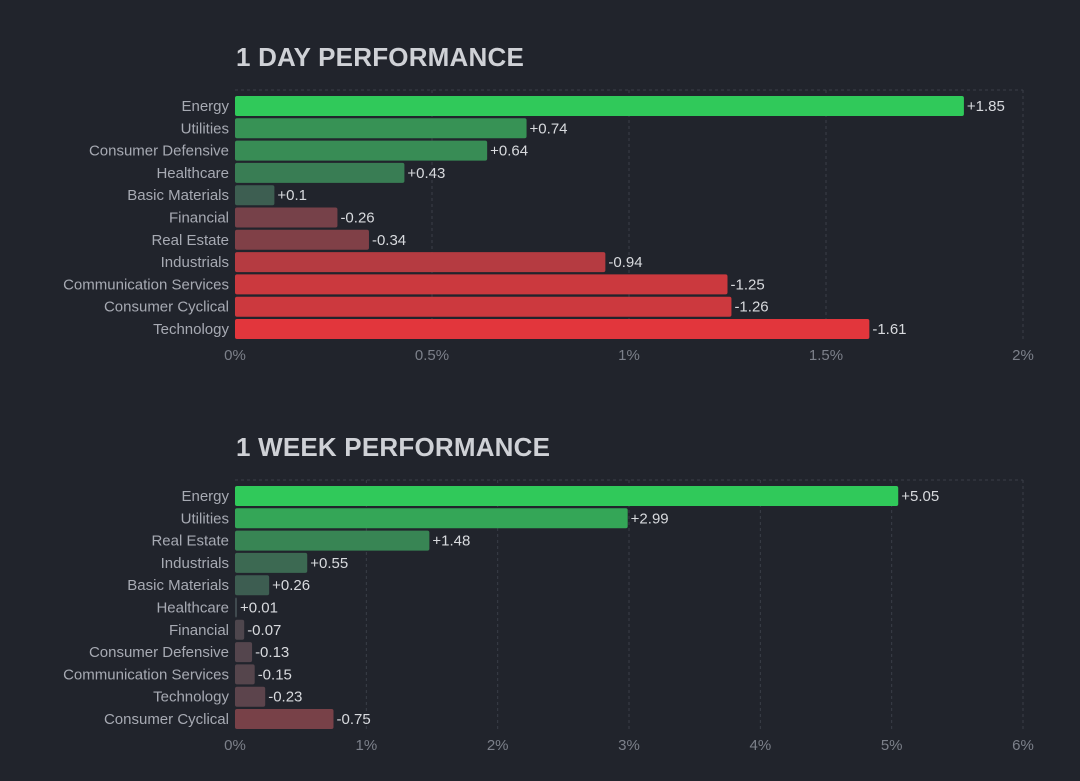 The height and width of the screenshot is (781, 1080). What do you see at coordinates (826, 355) in the screenshot?
I see `x-tick-label: 1.5%` at bounding box center [826, 355].